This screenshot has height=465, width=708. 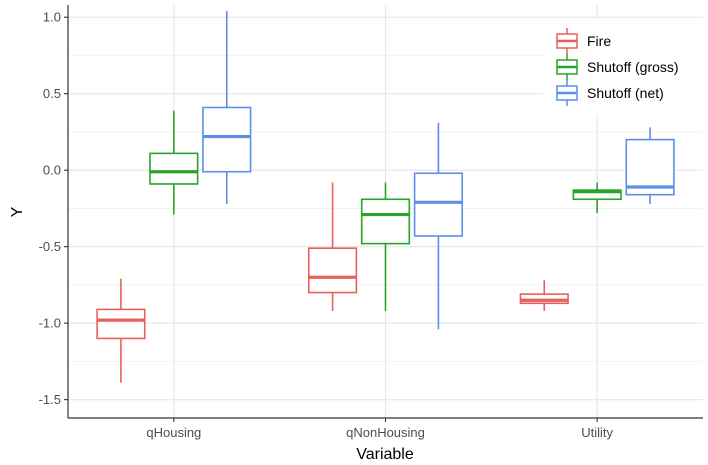 I want to click on y-axis-title: Y, so click(x=17, y=211).